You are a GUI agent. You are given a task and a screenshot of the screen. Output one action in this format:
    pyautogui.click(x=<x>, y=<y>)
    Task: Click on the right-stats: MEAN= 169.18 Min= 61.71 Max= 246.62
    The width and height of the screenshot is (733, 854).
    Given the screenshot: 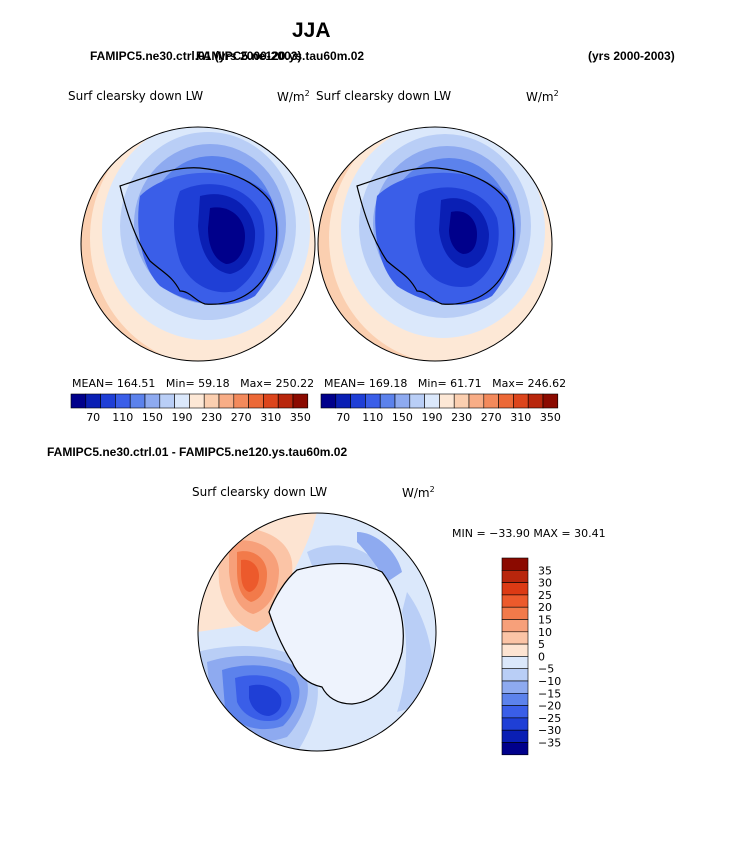 What is the action you would take?
    pyautogui.click(x=445, y=383)
    